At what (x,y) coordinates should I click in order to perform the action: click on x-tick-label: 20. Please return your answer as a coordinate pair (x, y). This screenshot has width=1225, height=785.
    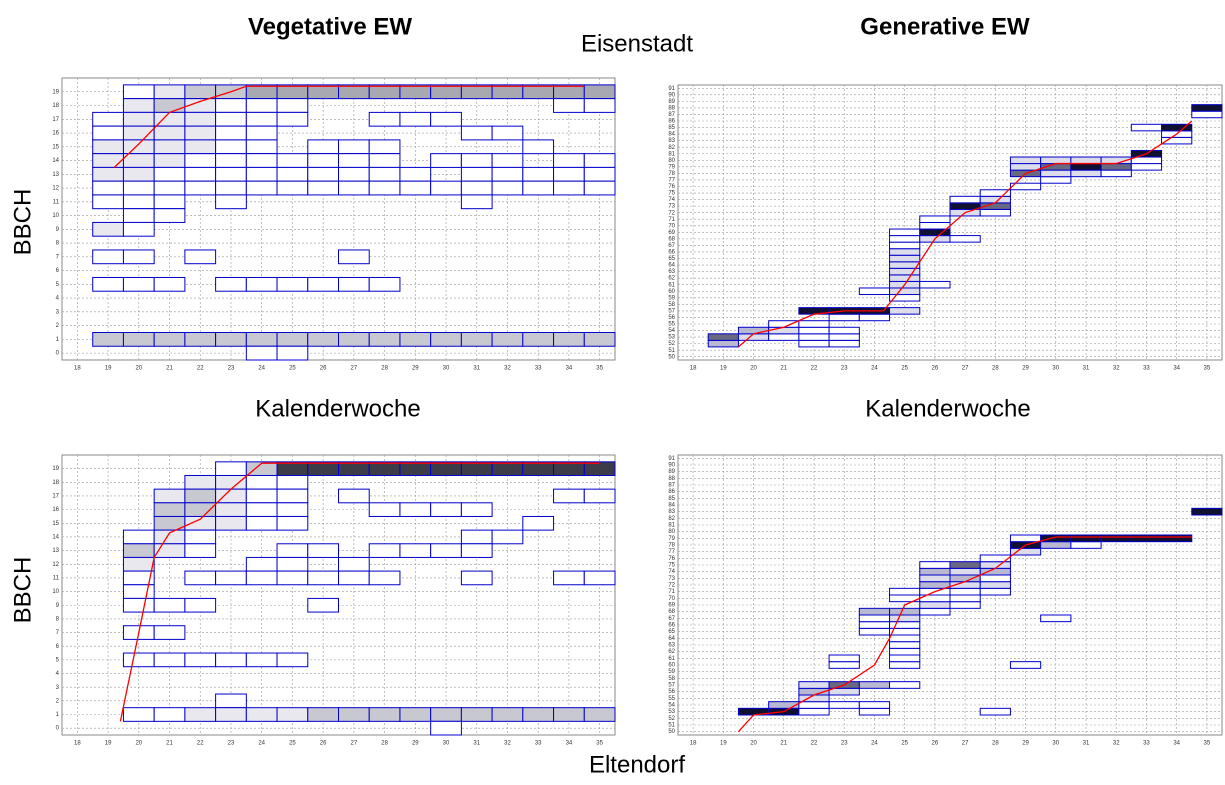
    Looking at the image, I should click on (753, 369).